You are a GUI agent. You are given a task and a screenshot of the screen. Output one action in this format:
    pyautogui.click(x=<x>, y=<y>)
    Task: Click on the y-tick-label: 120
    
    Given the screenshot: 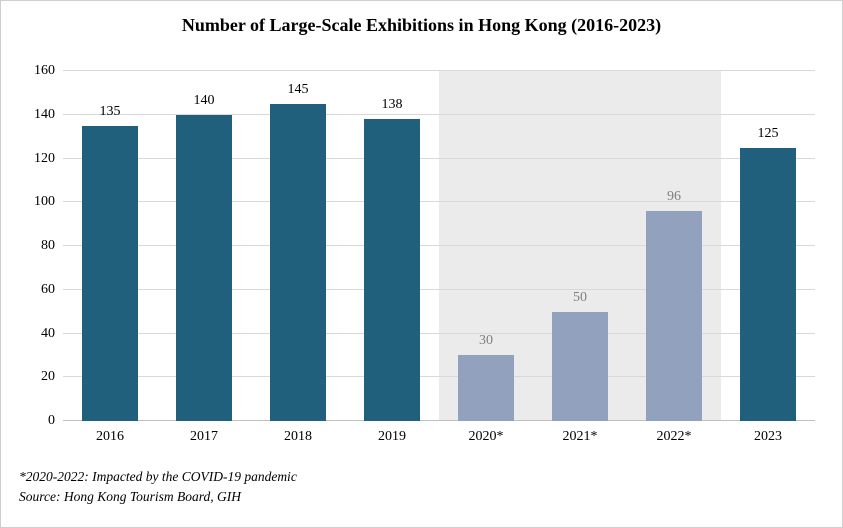 What is the action you would take?
    pyautogui.click(x=44, y=158)
    